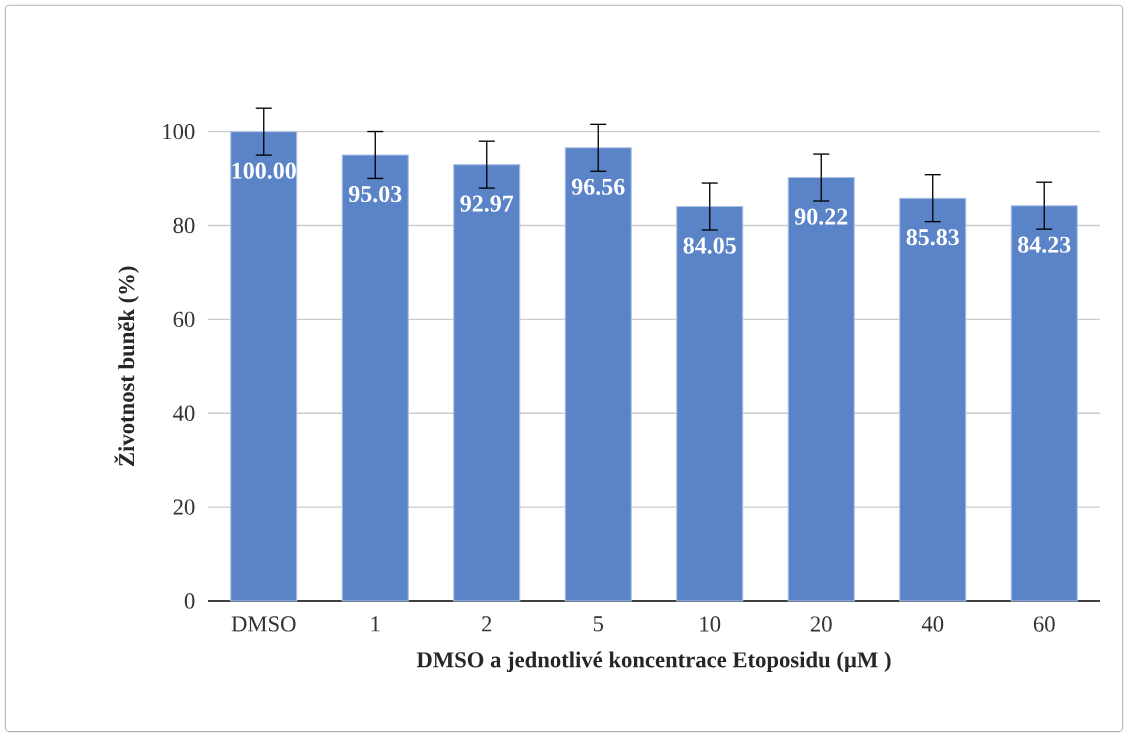 This screenshot has width=1128, height=737. I want to click on x-tick-label: DMSO, so click(263, 624).